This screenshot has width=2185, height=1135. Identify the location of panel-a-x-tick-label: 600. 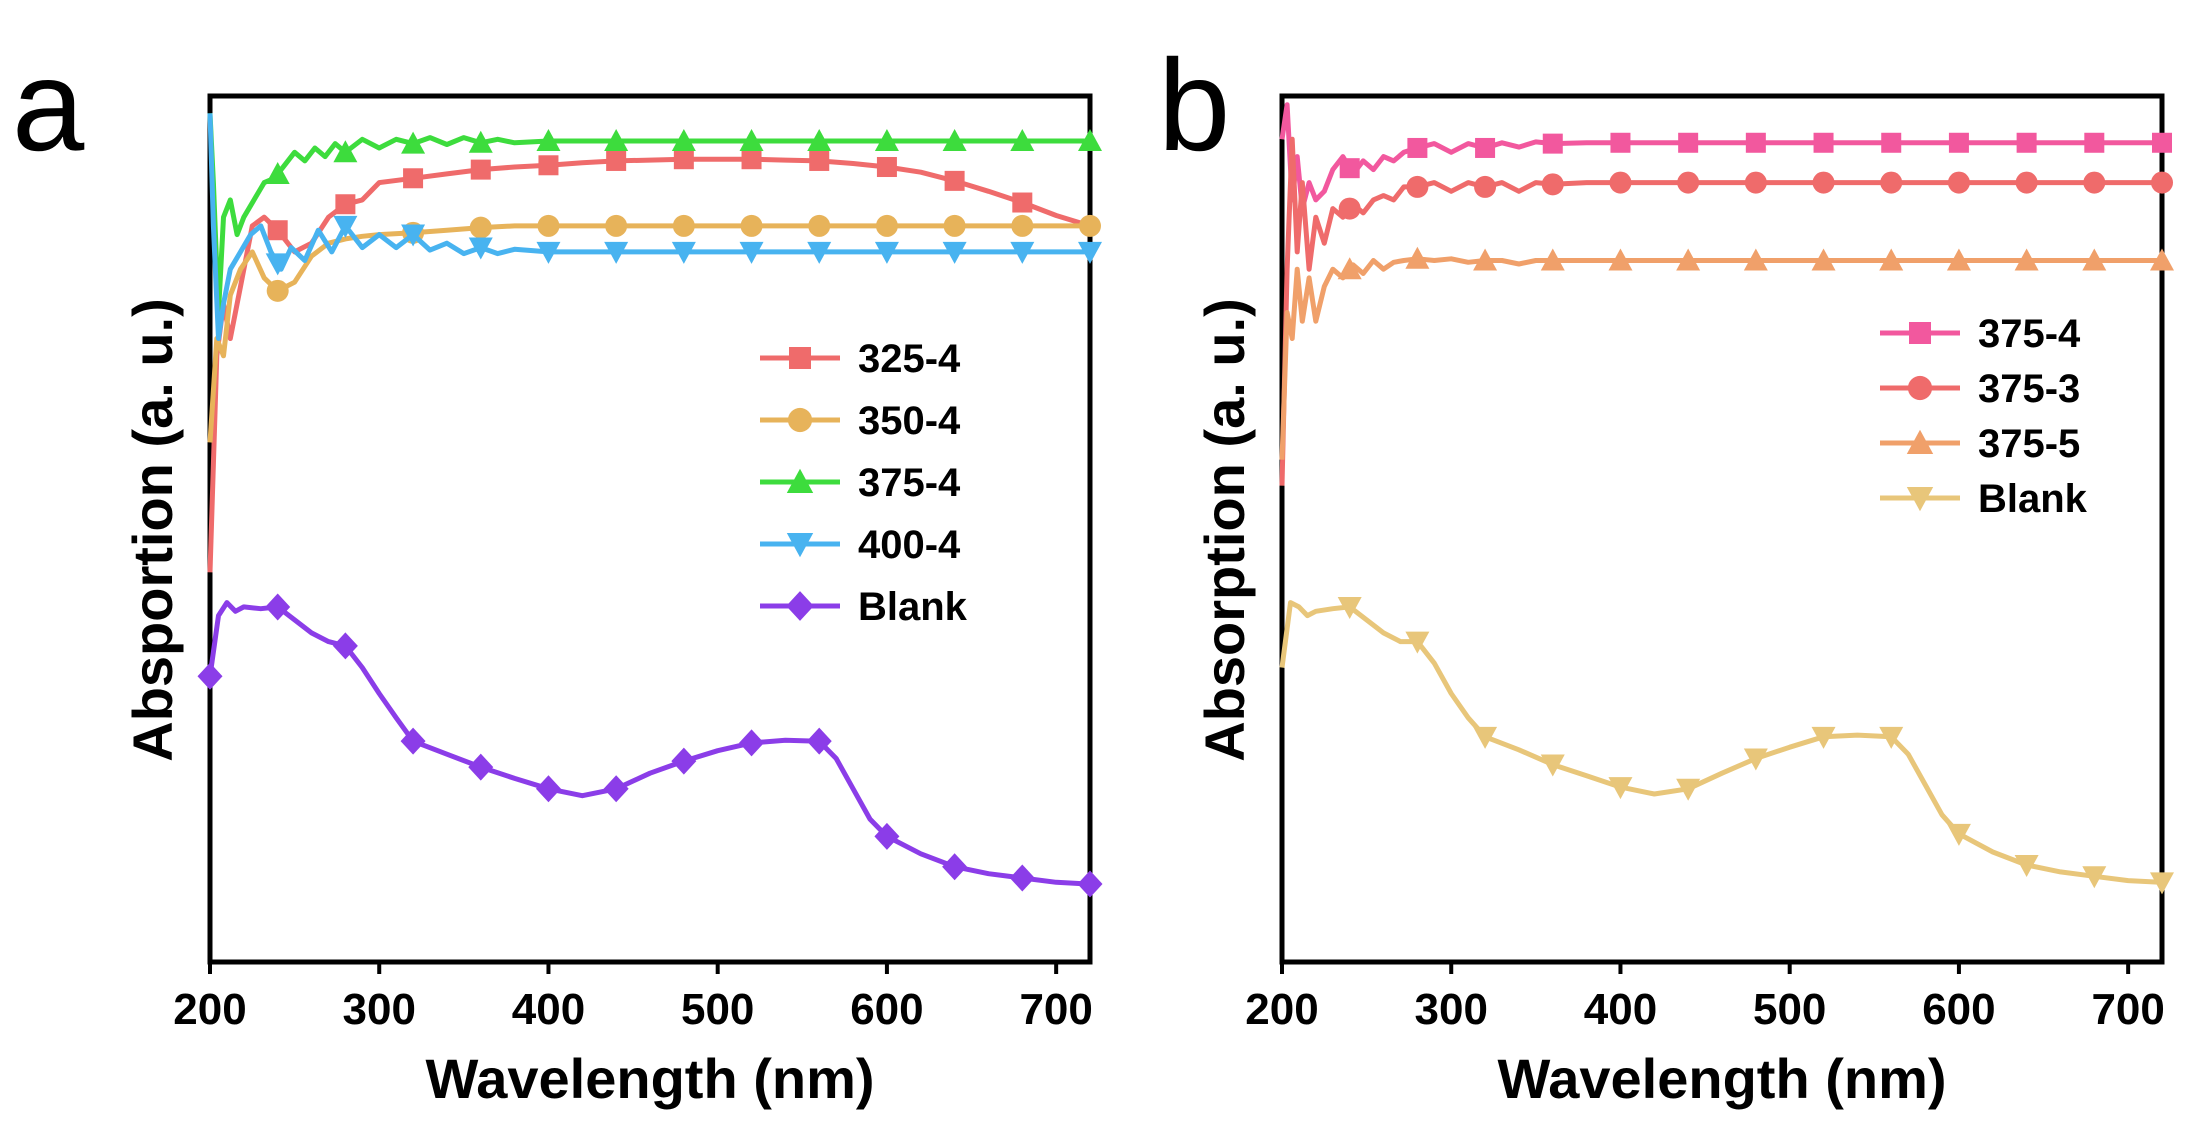
(886, 1009).